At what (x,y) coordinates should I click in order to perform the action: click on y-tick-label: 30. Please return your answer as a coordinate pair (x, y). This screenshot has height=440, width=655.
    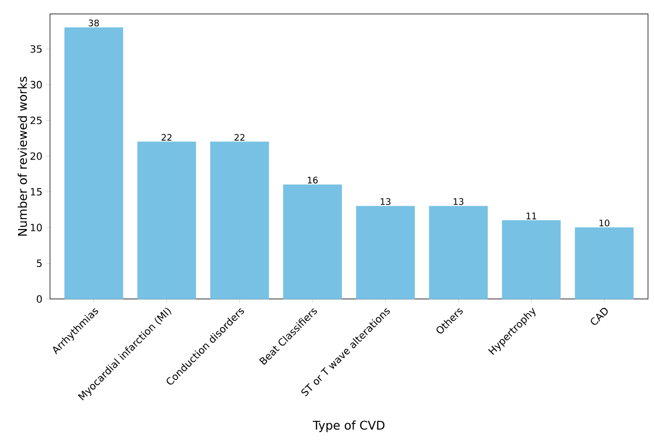
    Looking at the image, I should click on (36, 84).